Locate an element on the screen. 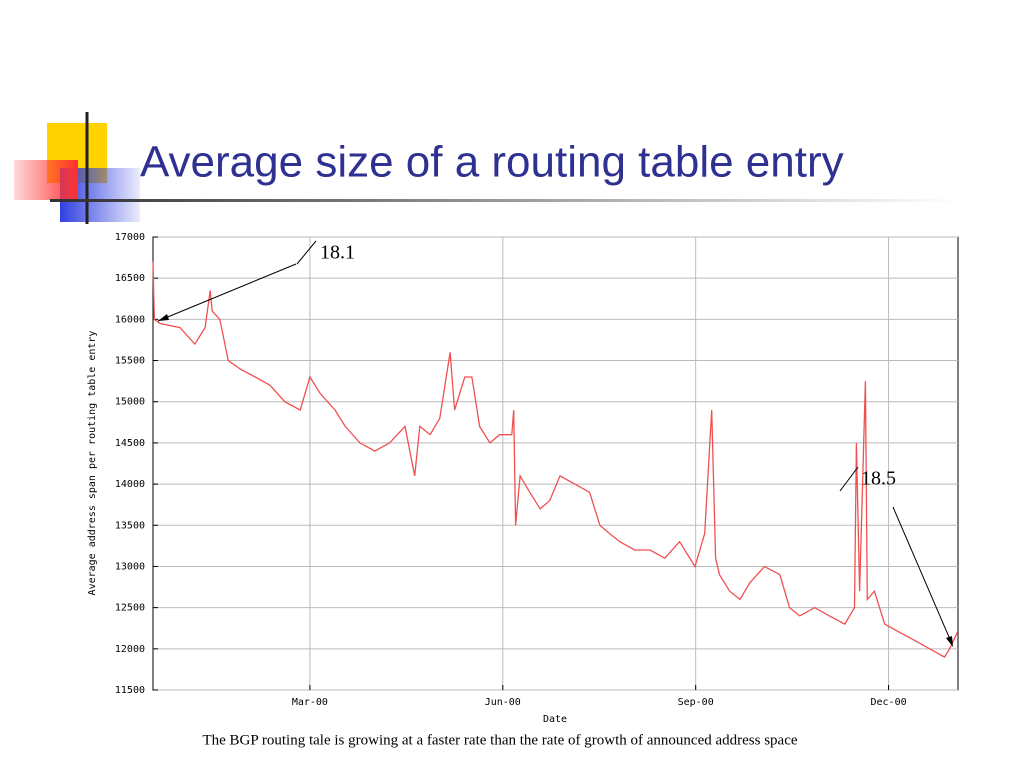  y-tick-label: 13000 is located at coordinates (130, 566).